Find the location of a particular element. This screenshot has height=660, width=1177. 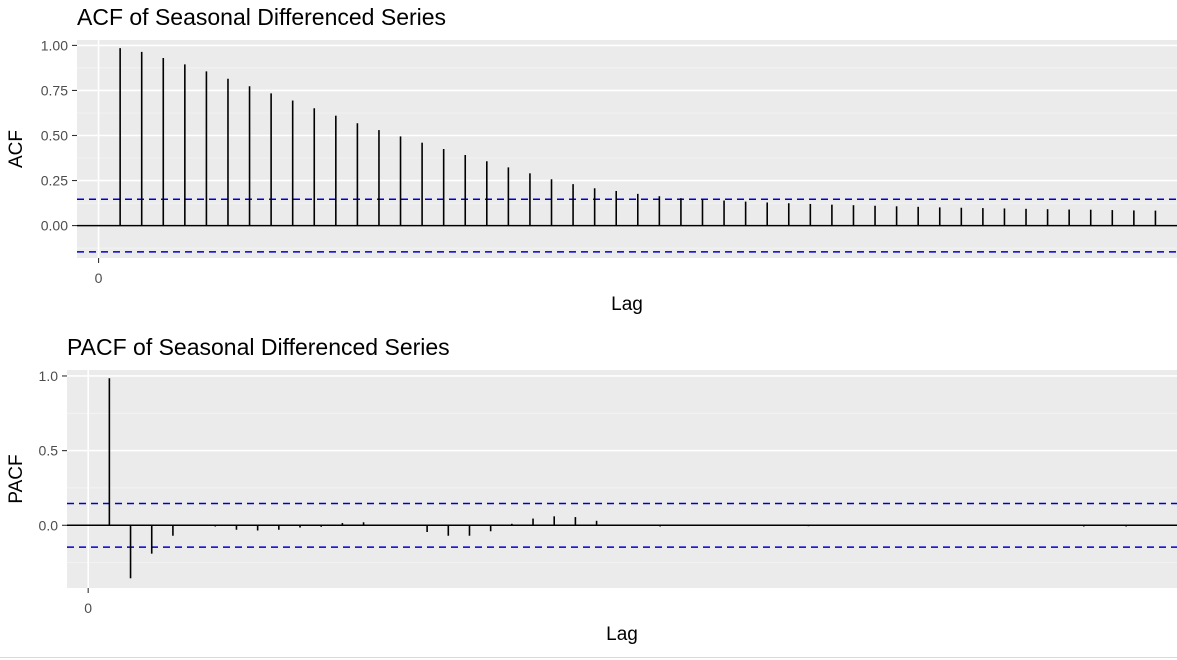

pacf-x-axis-label: Lag is located at coordinates (622, 634).